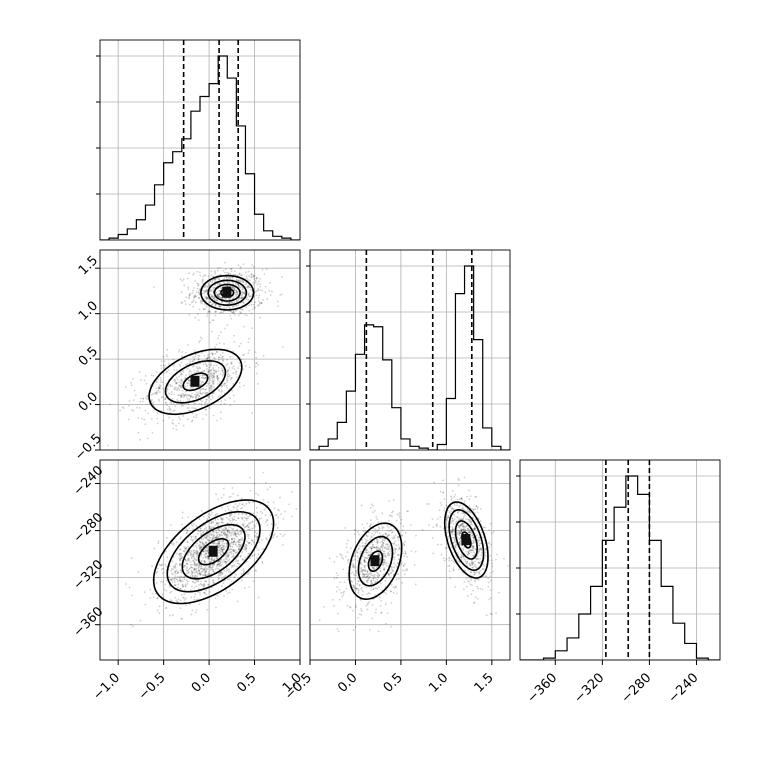 The height and width of the screenshot is (760, 760). I want to click on x-tick-label-p1: 0.5, so click(246, 682).